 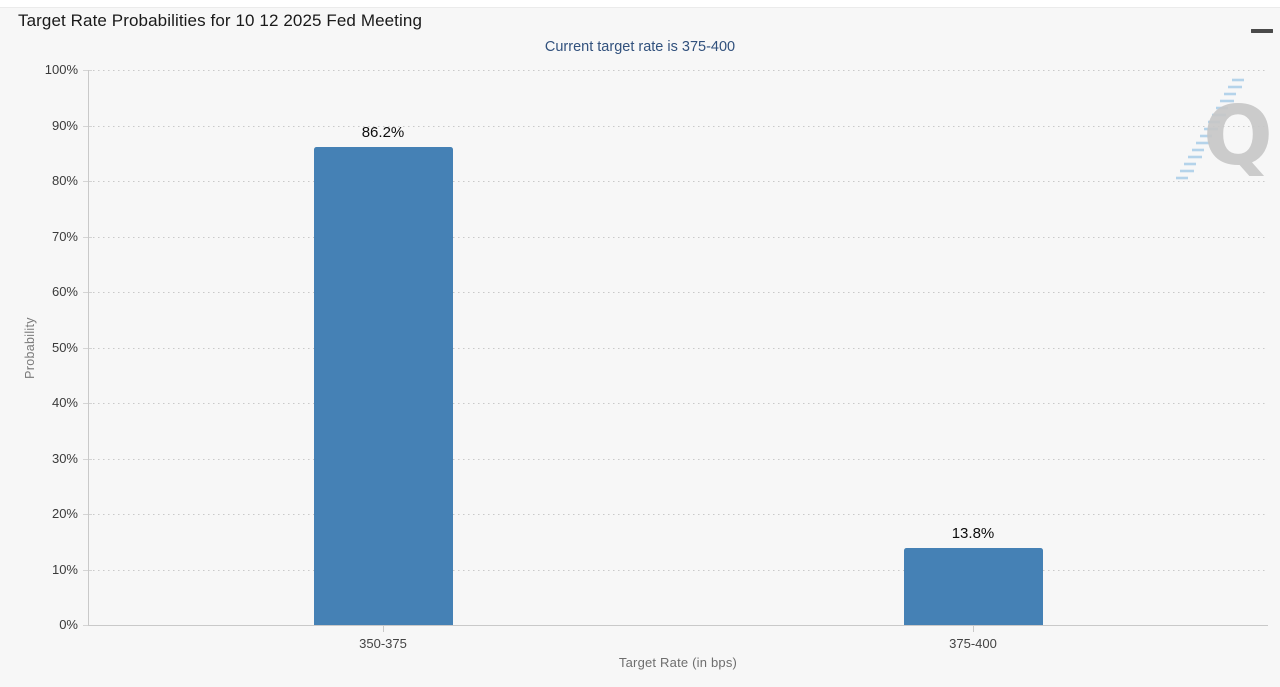 I want to click on top-divider-strip, so click(x=640, y=4).